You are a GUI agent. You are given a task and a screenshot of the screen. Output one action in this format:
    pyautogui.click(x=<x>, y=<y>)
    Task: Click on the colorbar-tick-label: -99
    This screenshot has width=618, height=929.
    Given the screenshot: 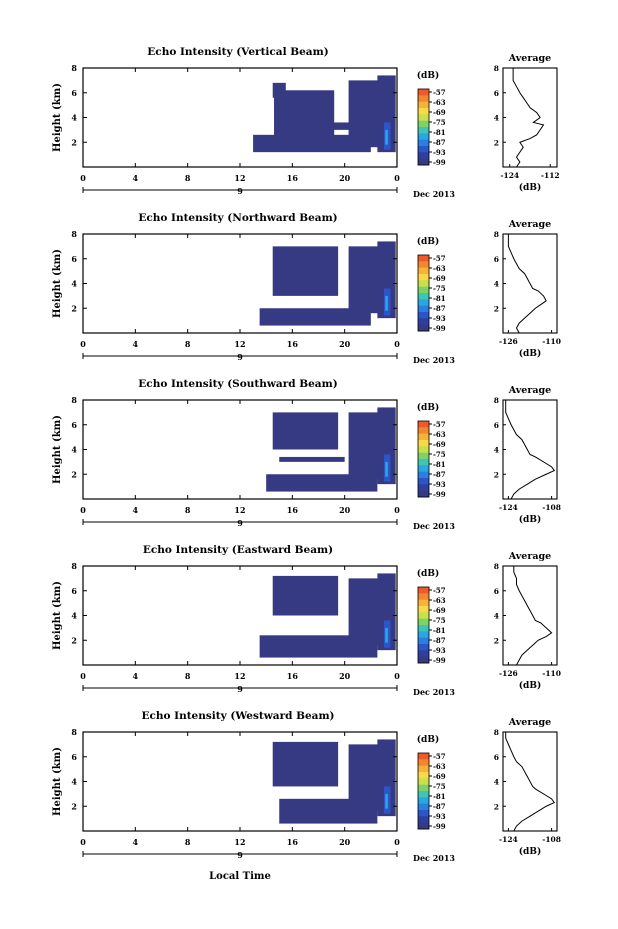 What is the action you would take?
    pyautogui.click(x=439, y=826)
    